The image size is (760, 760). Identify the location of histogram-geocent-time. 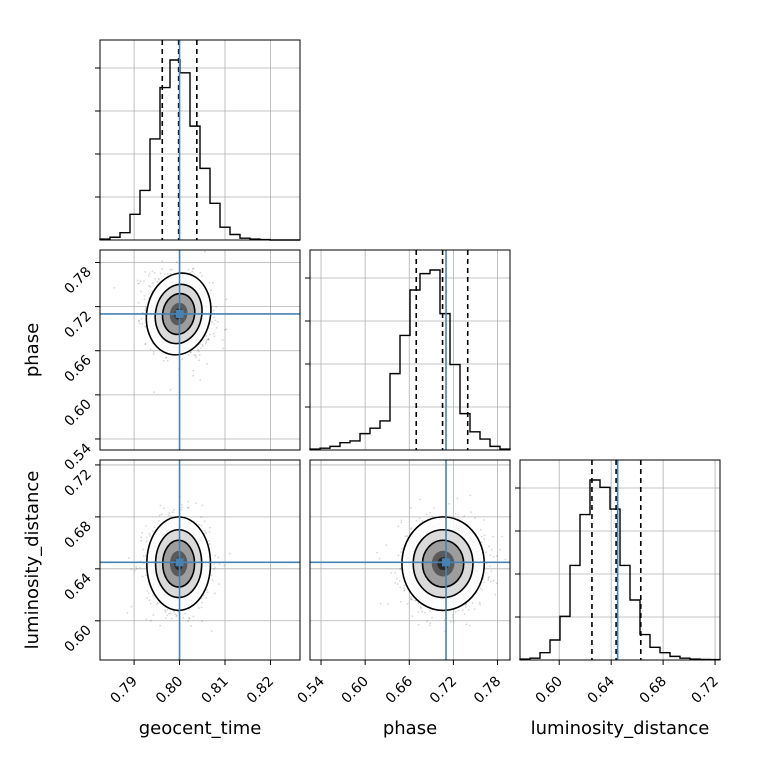
(199, 150).